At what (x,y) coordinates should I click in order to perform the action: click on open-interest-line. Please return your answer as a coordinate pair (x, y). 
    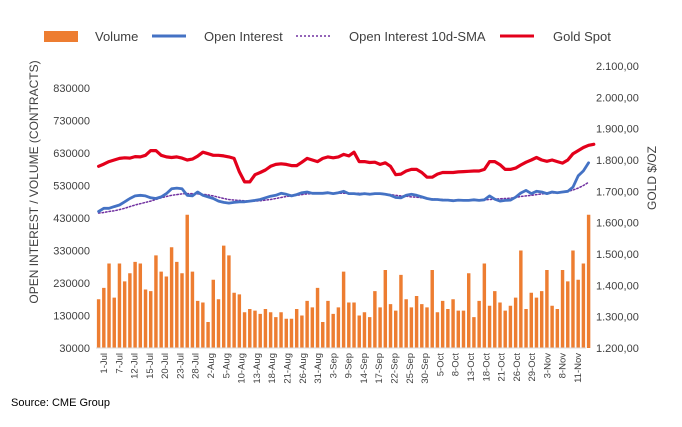
    Looking at the image, I should click on (343, 187).